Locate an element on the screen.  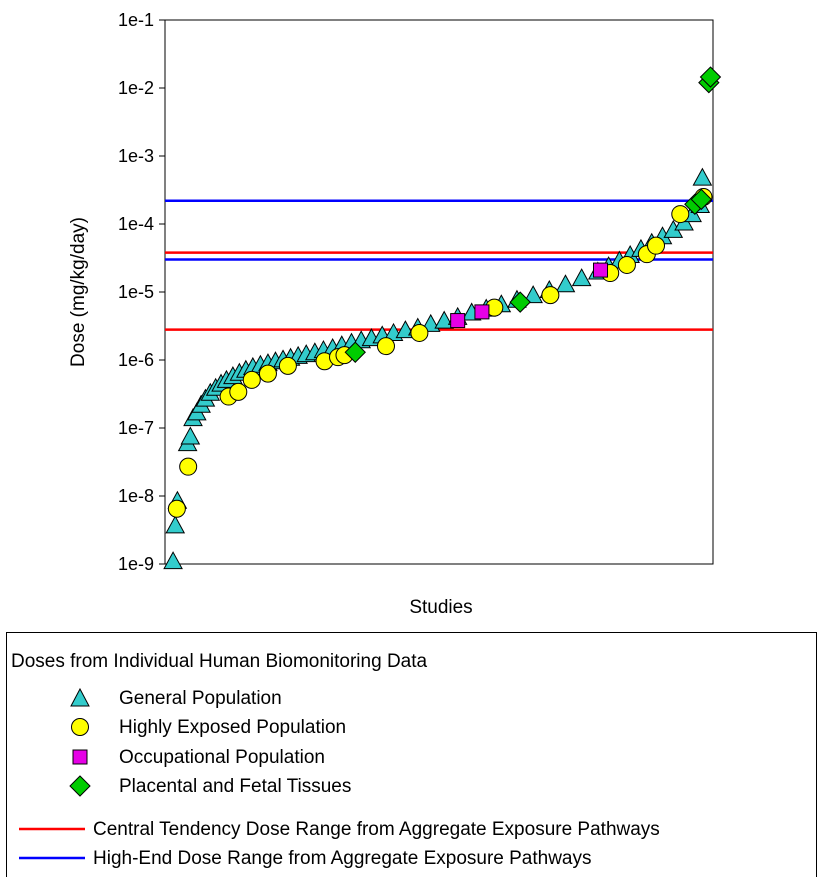
square-marker-icon is located at coordinates (80, 757).